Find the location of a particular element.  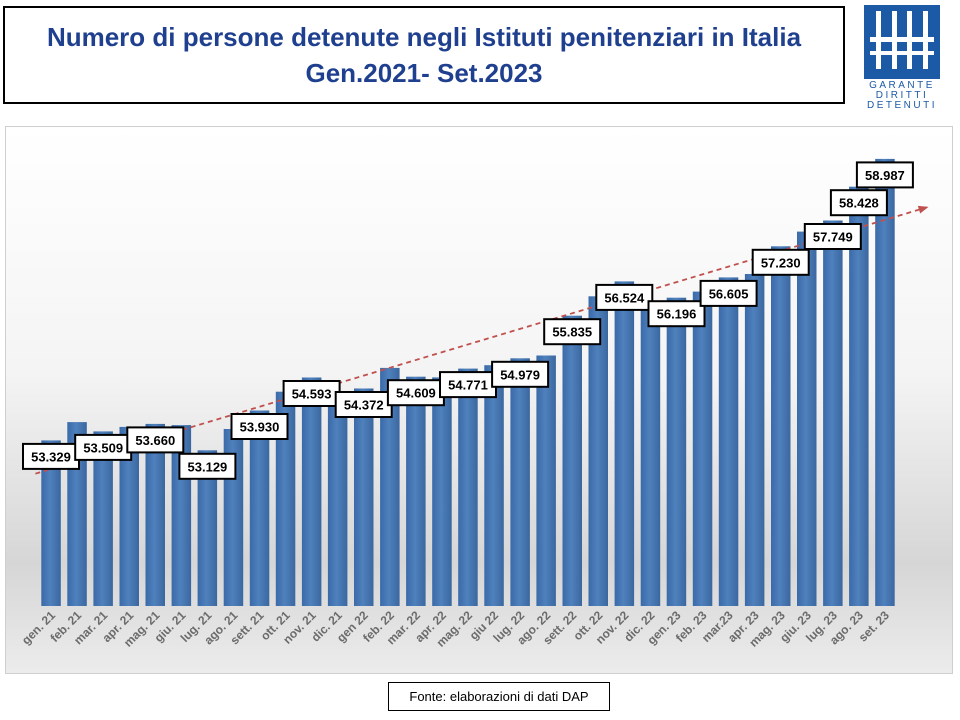

svg-text: 54.979 is located at coordinates (520, 374).